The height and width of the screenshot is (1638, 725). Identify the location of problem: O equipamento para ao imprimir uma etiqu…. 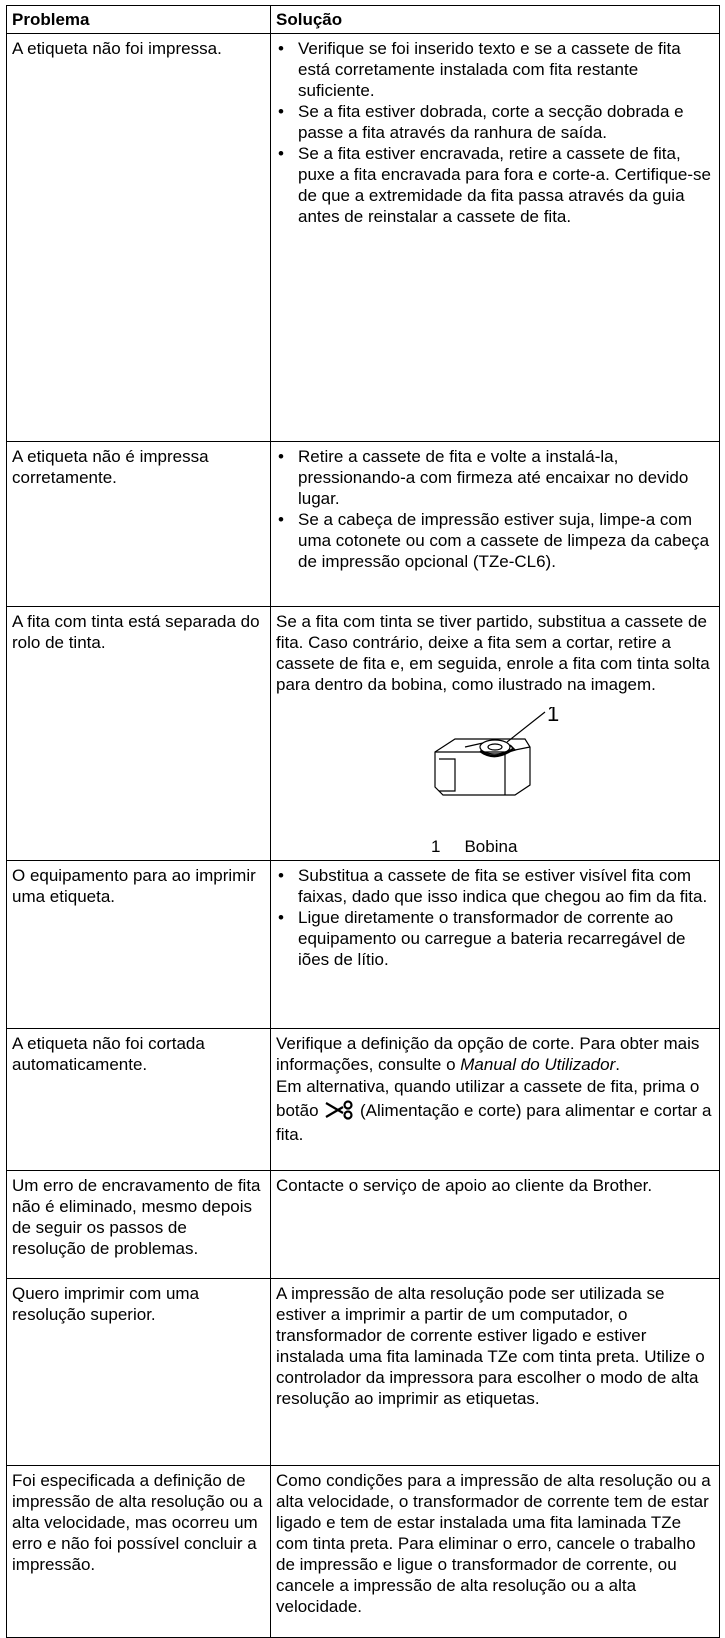
(138, 944).